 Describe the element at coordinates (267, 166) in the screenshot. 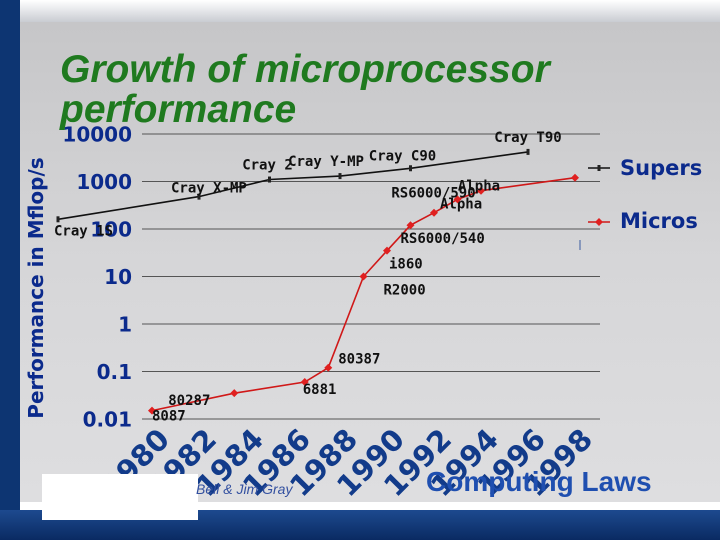

I see `data-label: Cray 2` at that location.